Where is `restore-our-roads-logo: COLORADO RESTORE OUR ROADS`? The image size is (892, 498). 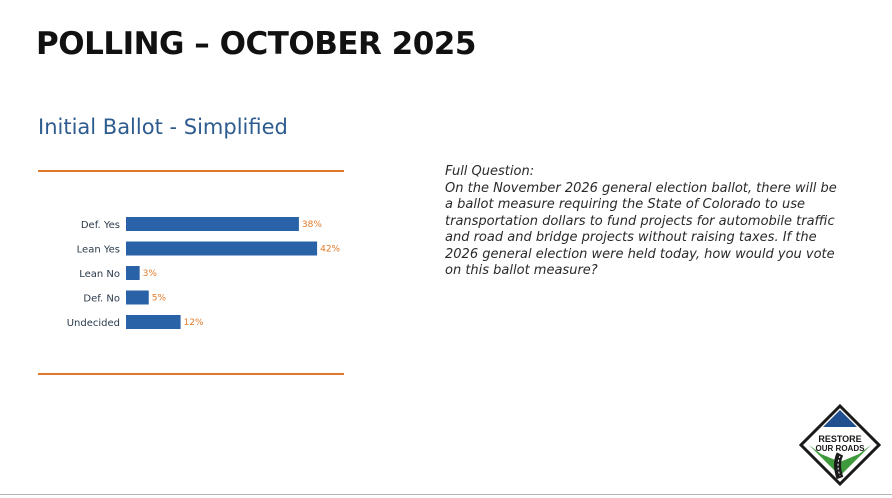
restore-our-roads-logo: COLORADO RESTORE OUR ROADS is located at coordinates (840, 445).